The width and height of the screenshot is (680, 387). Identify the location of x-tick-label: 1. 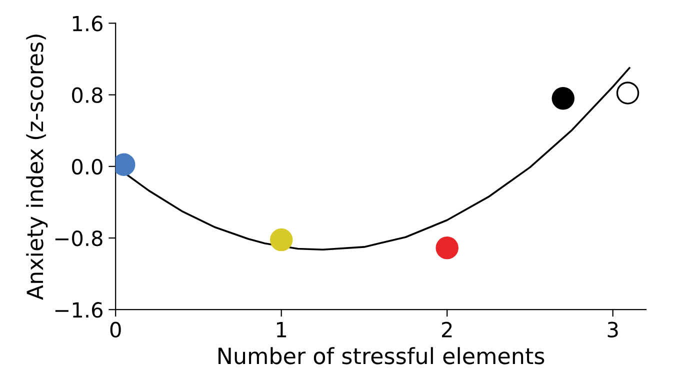
(281, 330).